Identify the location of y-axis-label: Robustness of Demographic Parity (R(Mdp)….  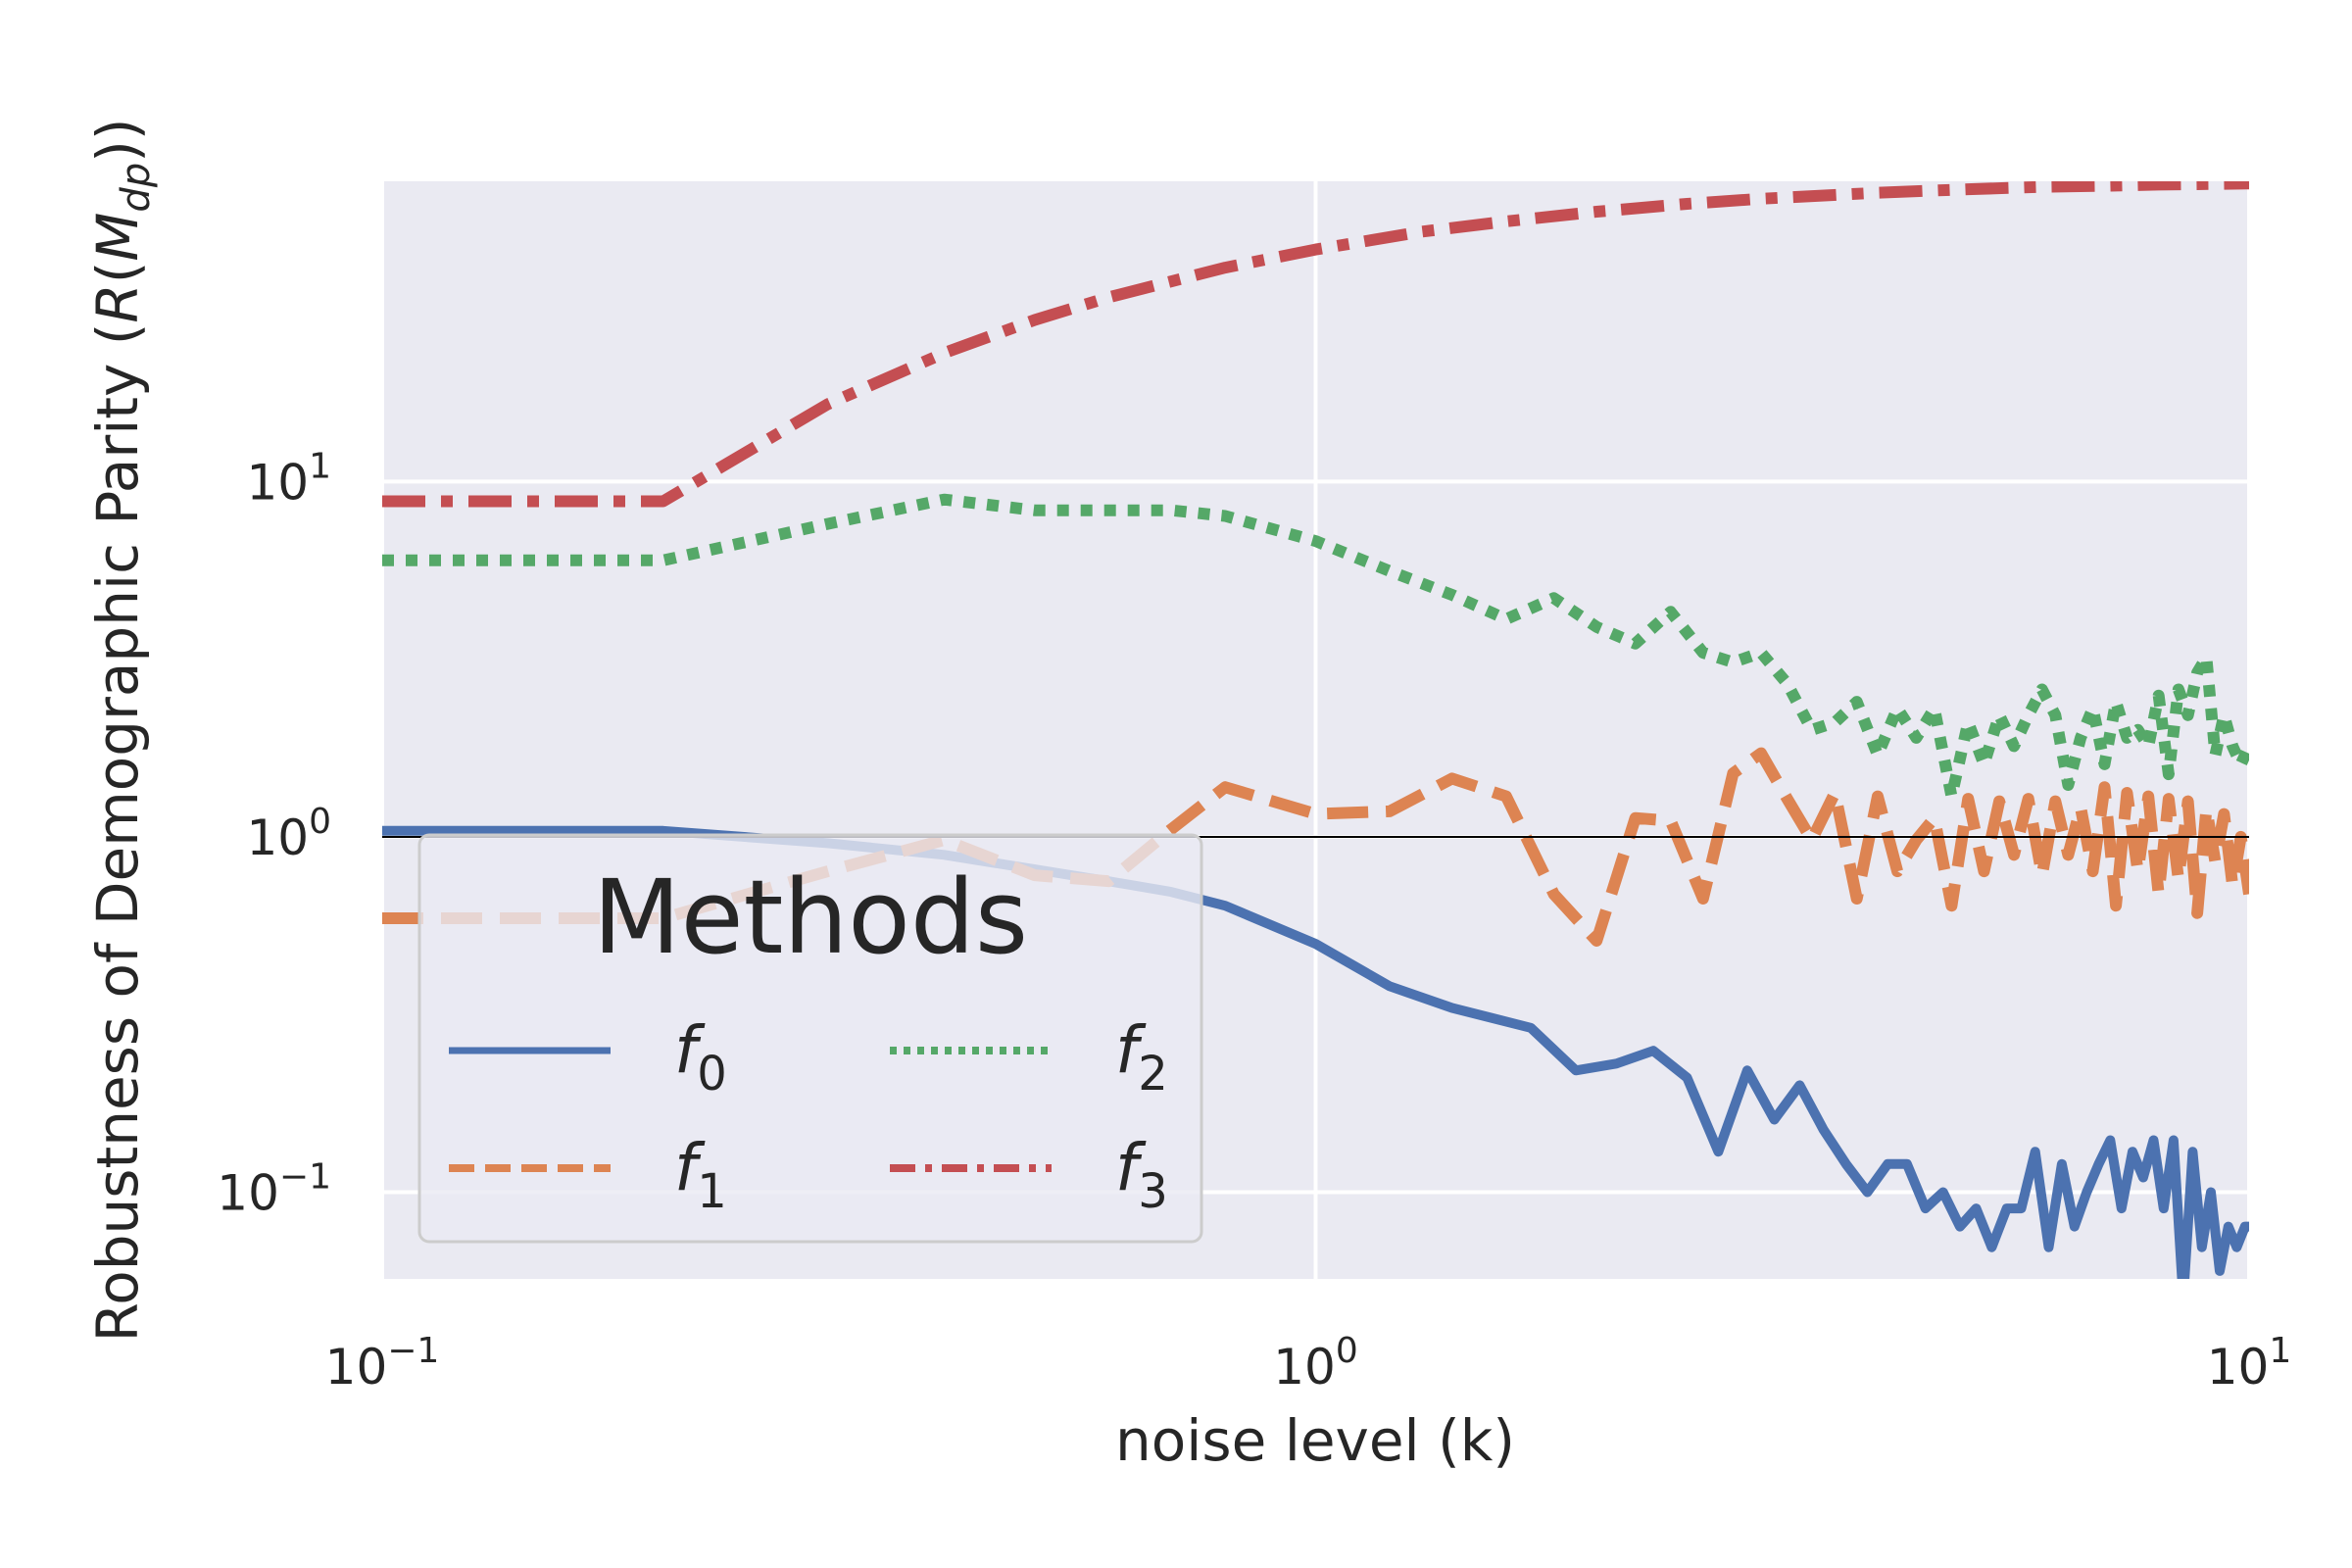
(121, 731).